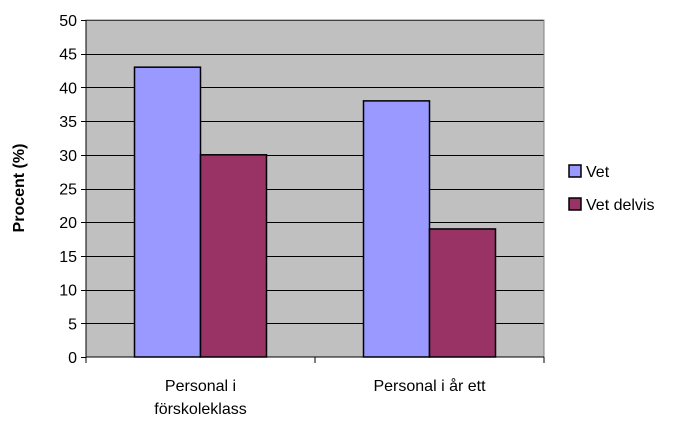  What do you see at coordinates (68, 291) in the screenshot?
I see `y-tick-label: 10` at bounding box center [68, 291].